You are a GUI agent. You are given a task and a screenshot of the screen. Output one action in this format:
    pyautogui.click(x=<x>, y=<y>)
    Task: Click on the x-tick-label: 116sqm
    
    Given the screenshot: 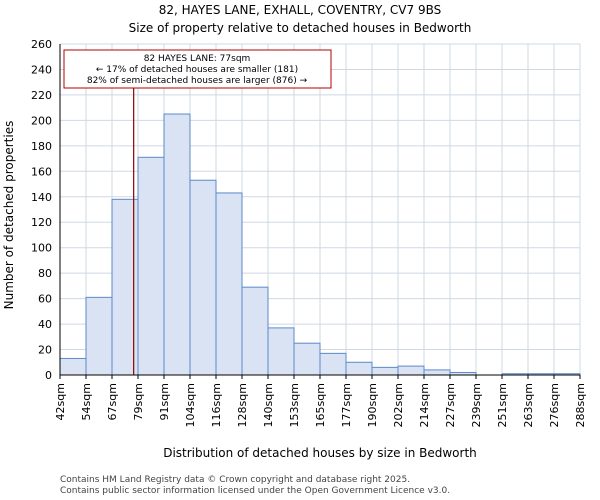 What is the action you would take?
    pyautogui.click(x=216, y=405)
    